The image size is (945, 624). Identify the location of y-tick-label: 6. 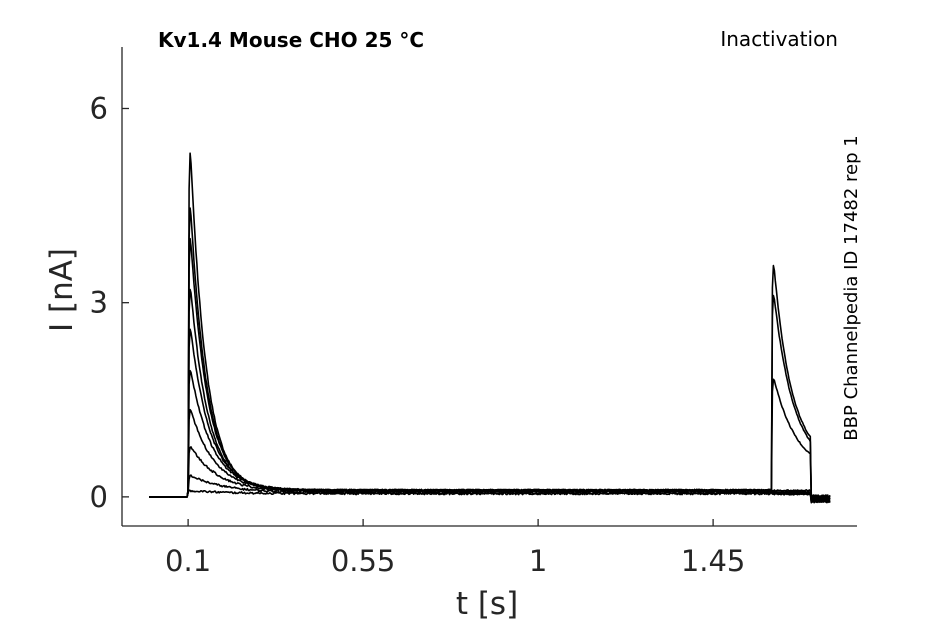
(99, 108).